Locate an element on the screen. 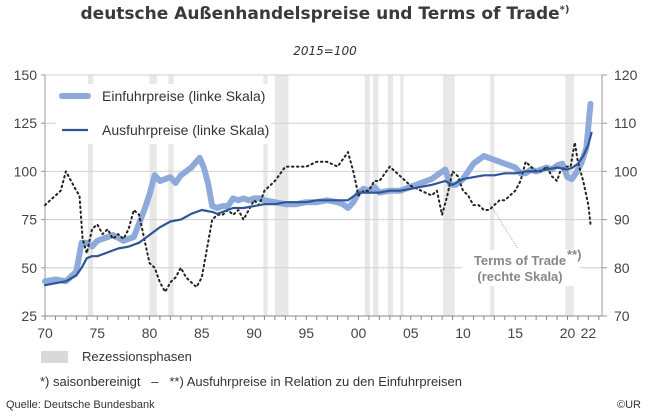 This screenshot has width=650, height=418. y-right-tick-label: 90 is located at coordinates (622, 220).